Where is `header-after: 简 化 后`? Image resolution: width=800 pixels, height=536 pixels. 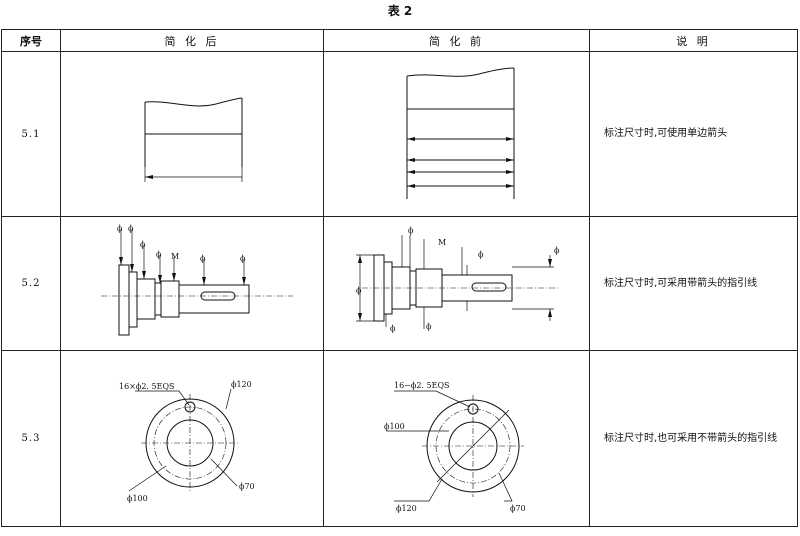 header-after: 简 化 后 is located at coordinates (192, 40).